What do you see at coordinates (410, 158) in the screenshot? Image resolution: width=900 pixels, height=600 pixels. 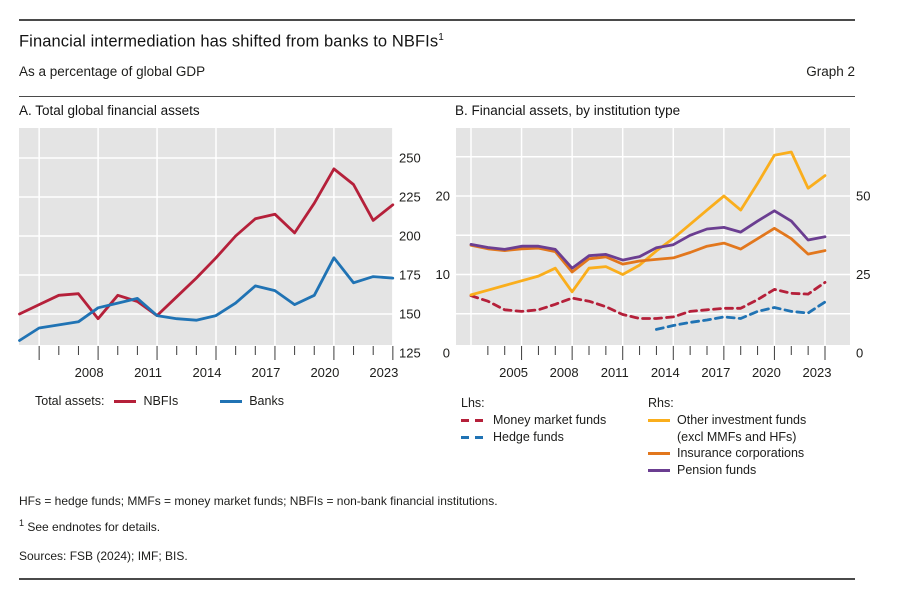 I see `y-tick-label: 250` at bounding box center [410, 158].